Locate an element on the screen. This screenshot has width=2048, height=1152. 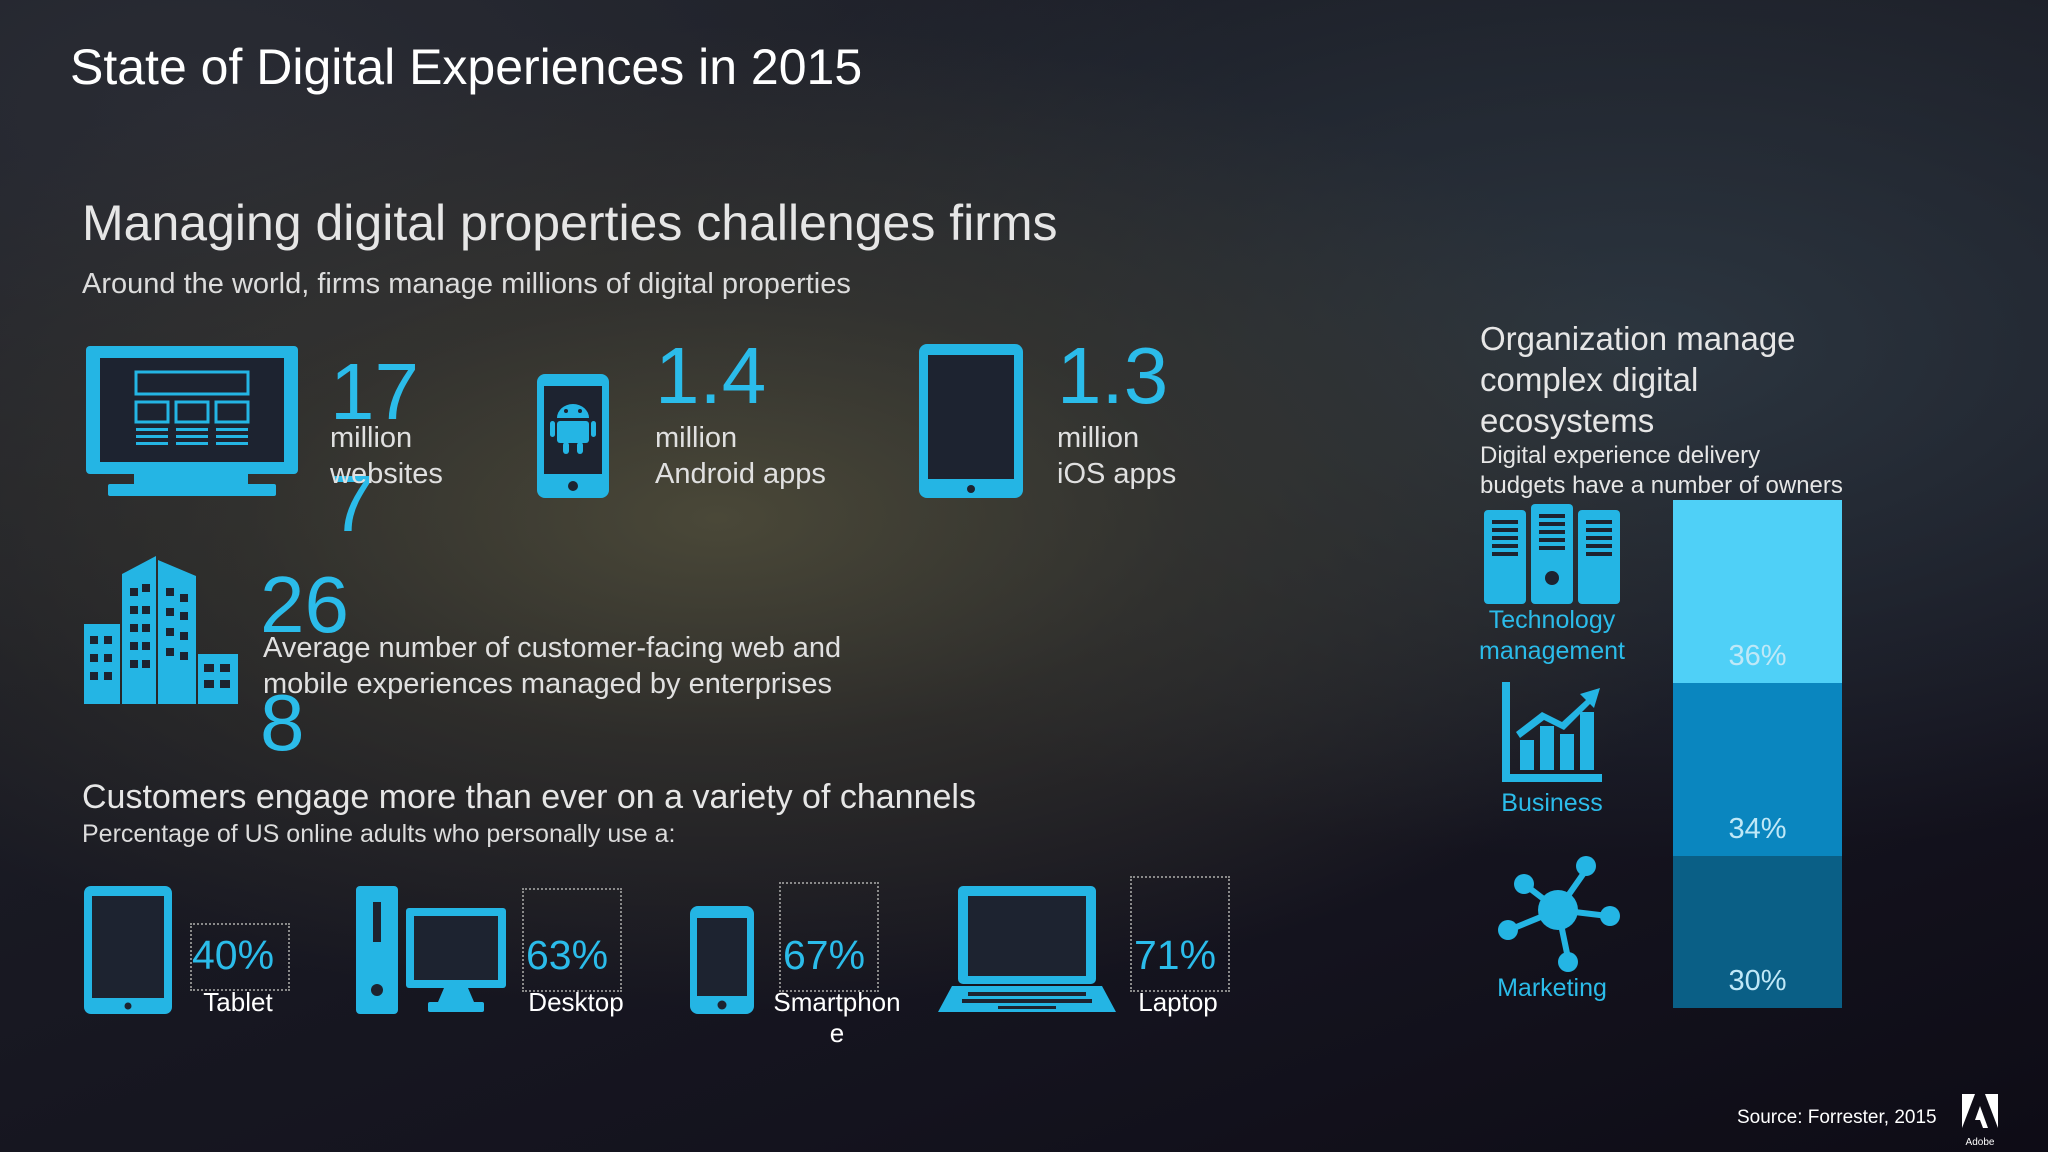
stat-android-label: million Android apps is located at coordinates (740, 456).